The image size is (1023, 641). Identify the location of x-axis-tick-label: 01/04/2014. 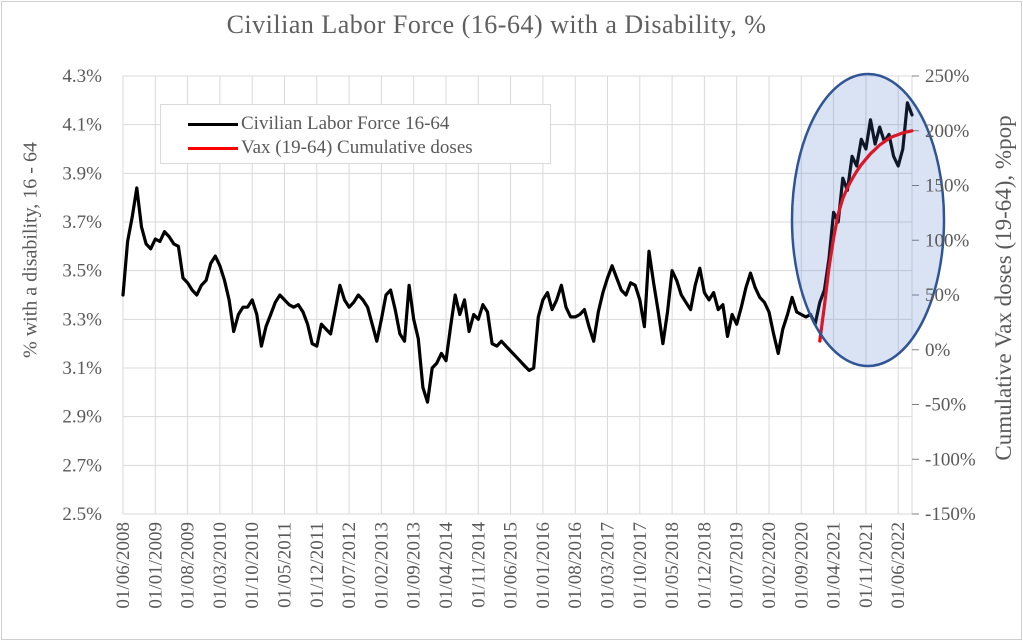
(446, 565).